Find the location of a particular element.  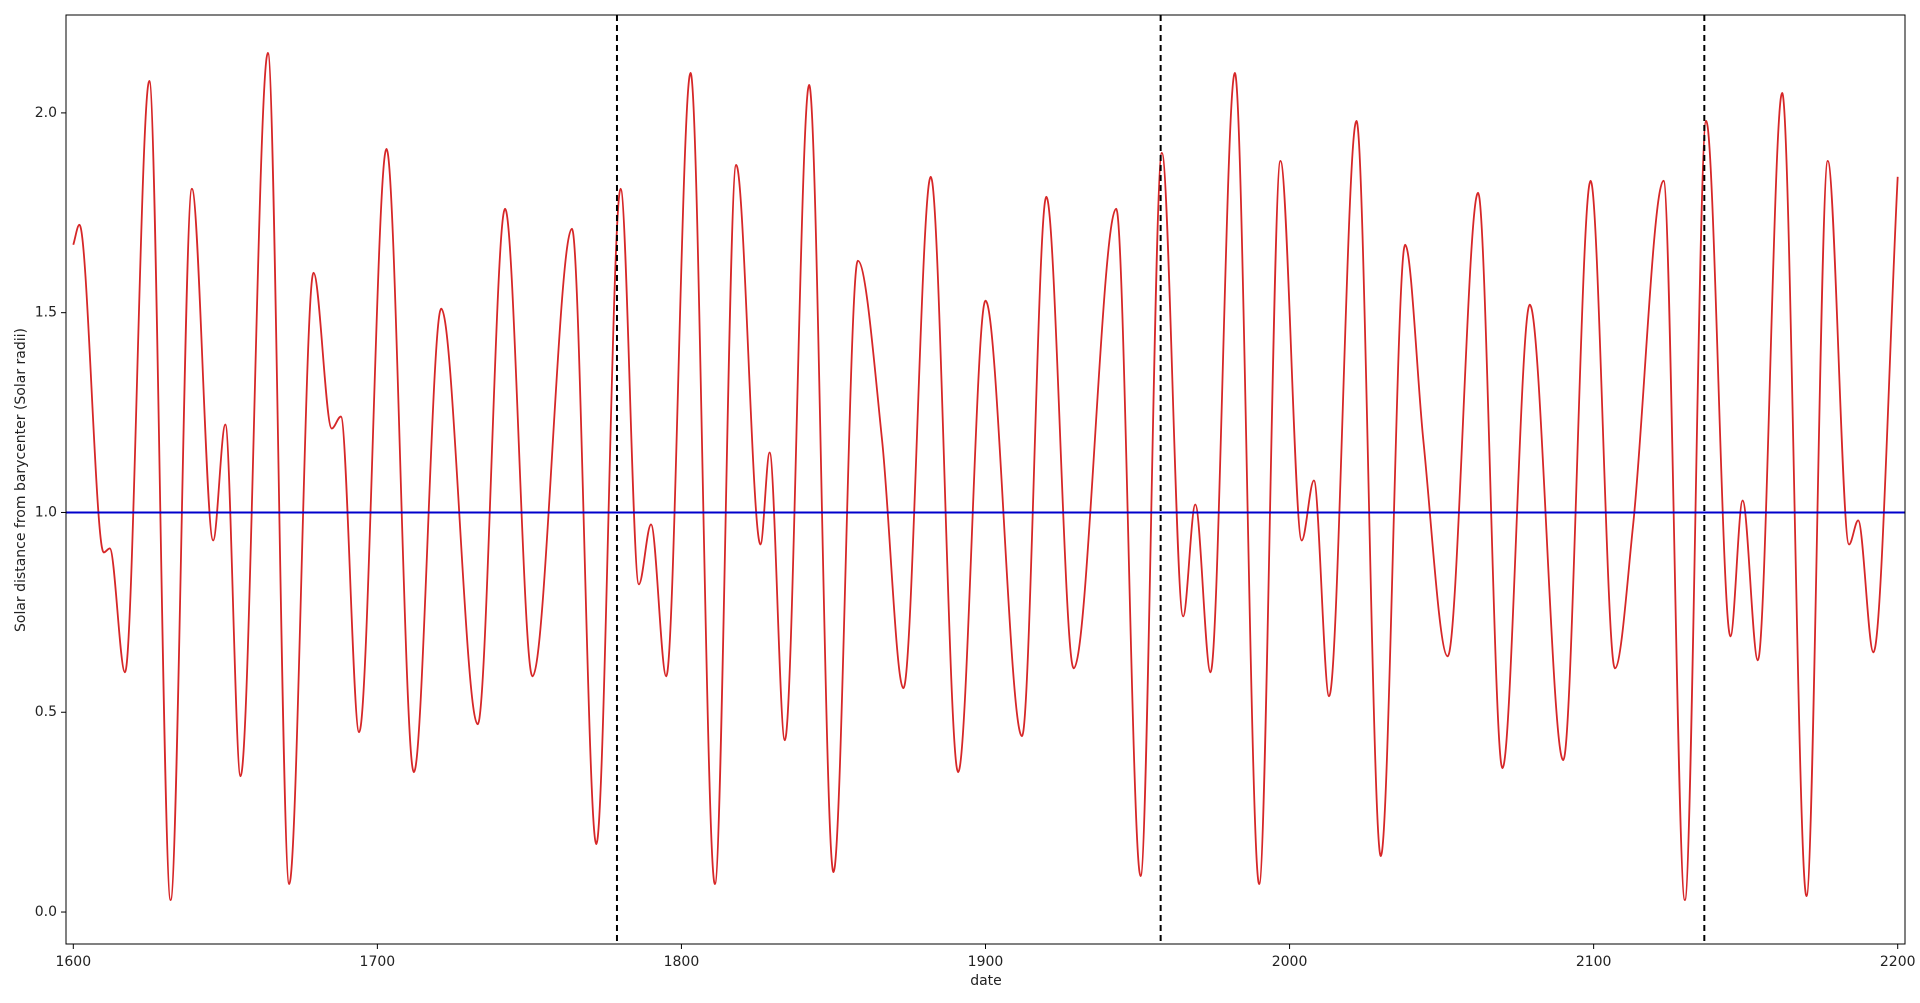

x-tick-label: 2200 is located at coordinates (1898, 962).